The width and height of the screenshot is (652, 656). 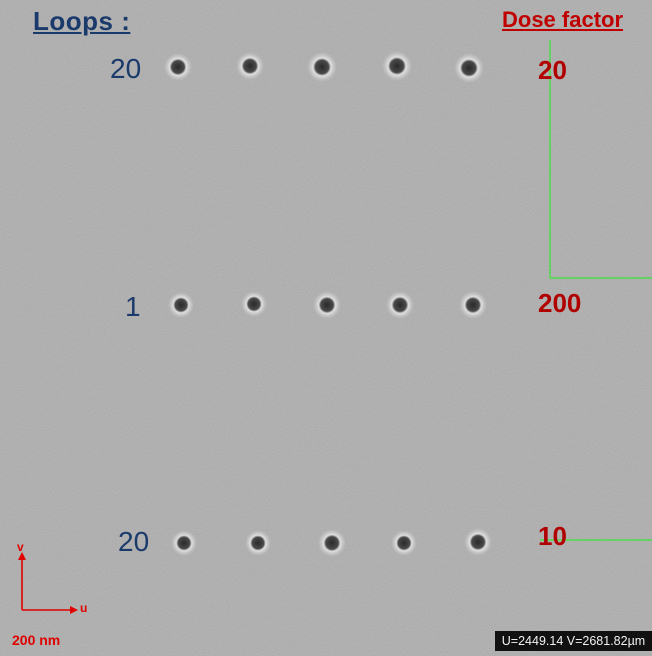 What do you see at coordinates (552, 536) in the screenshot?
I see `dose-value-row-3: 10` at bounding box center [552, 536].